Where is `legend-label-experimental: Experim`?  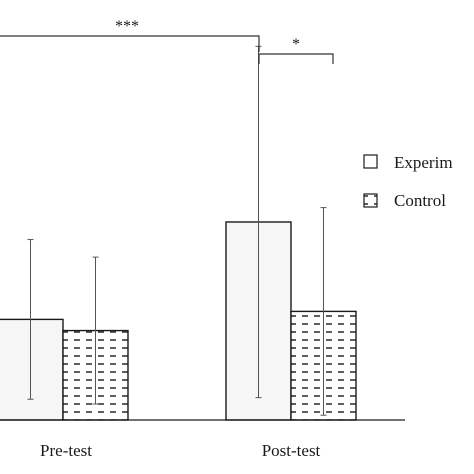 legend-label-experimental: Experim is located at coordinates (423, 162).